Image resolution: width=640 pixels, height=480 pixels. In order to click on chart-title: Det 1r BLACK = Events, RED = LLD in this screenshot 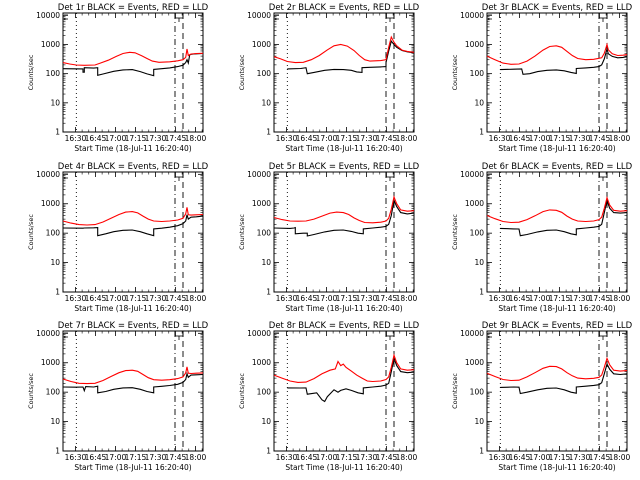, I will do `click(133, 8)`.